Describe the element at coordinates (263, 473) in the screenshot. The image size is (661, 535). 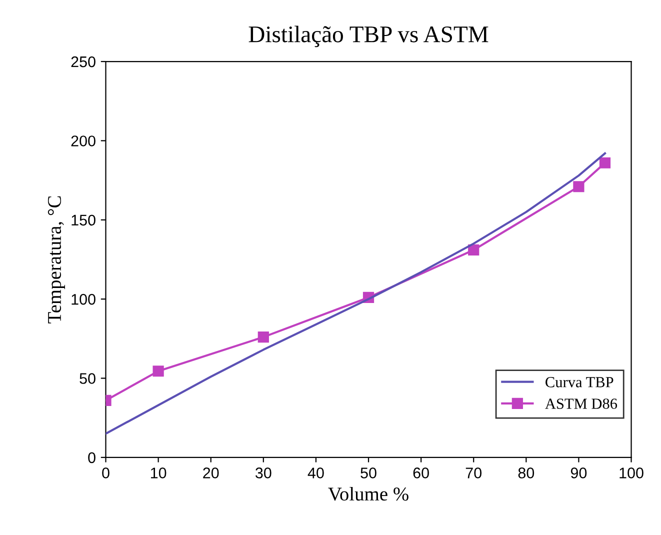
I see `x-tick-label: 30` at that location.